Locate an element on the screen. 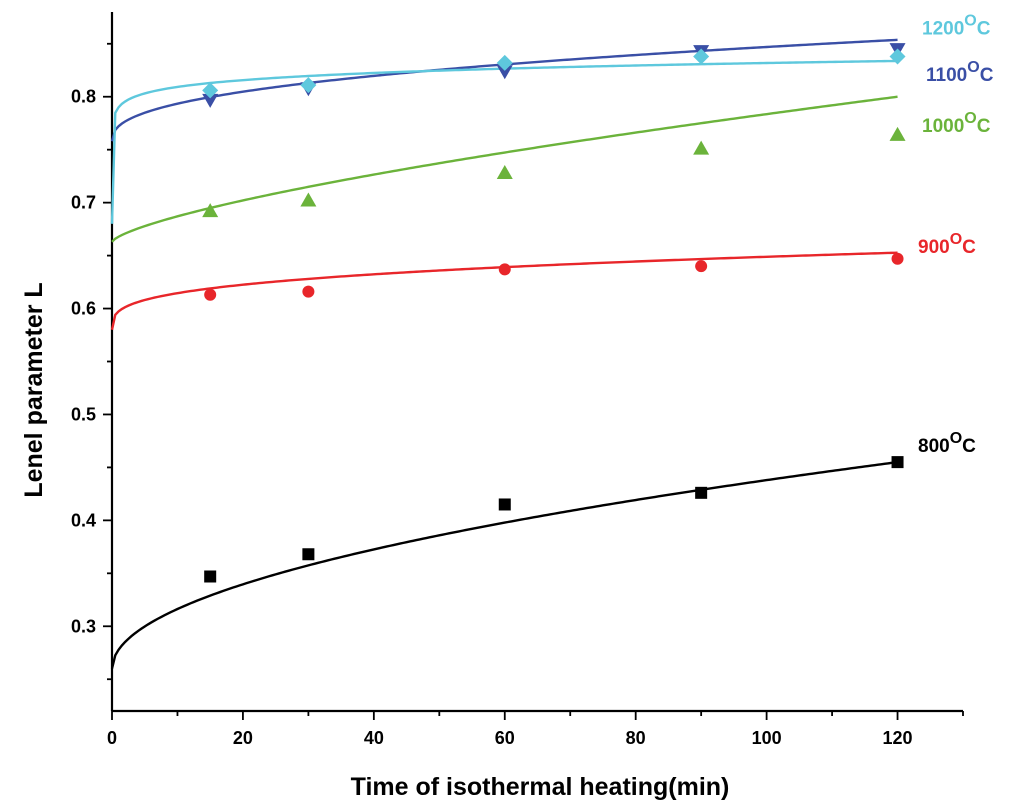 This screenshot has height=803, width=1014. y-tick-label: 0.7 is located at coordinates (83, 203).